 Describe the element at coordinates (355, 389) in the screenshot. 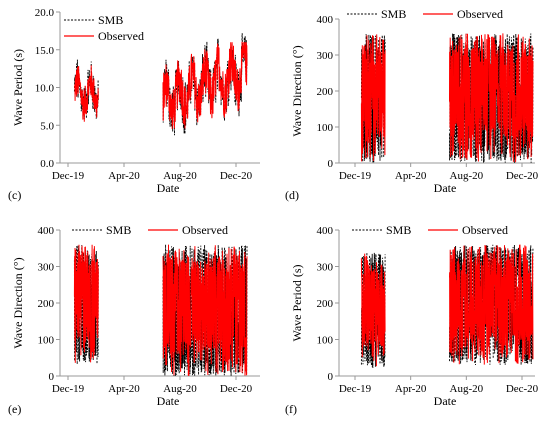

I see `chart-f-x-tick-label: Dec-19` at that location.